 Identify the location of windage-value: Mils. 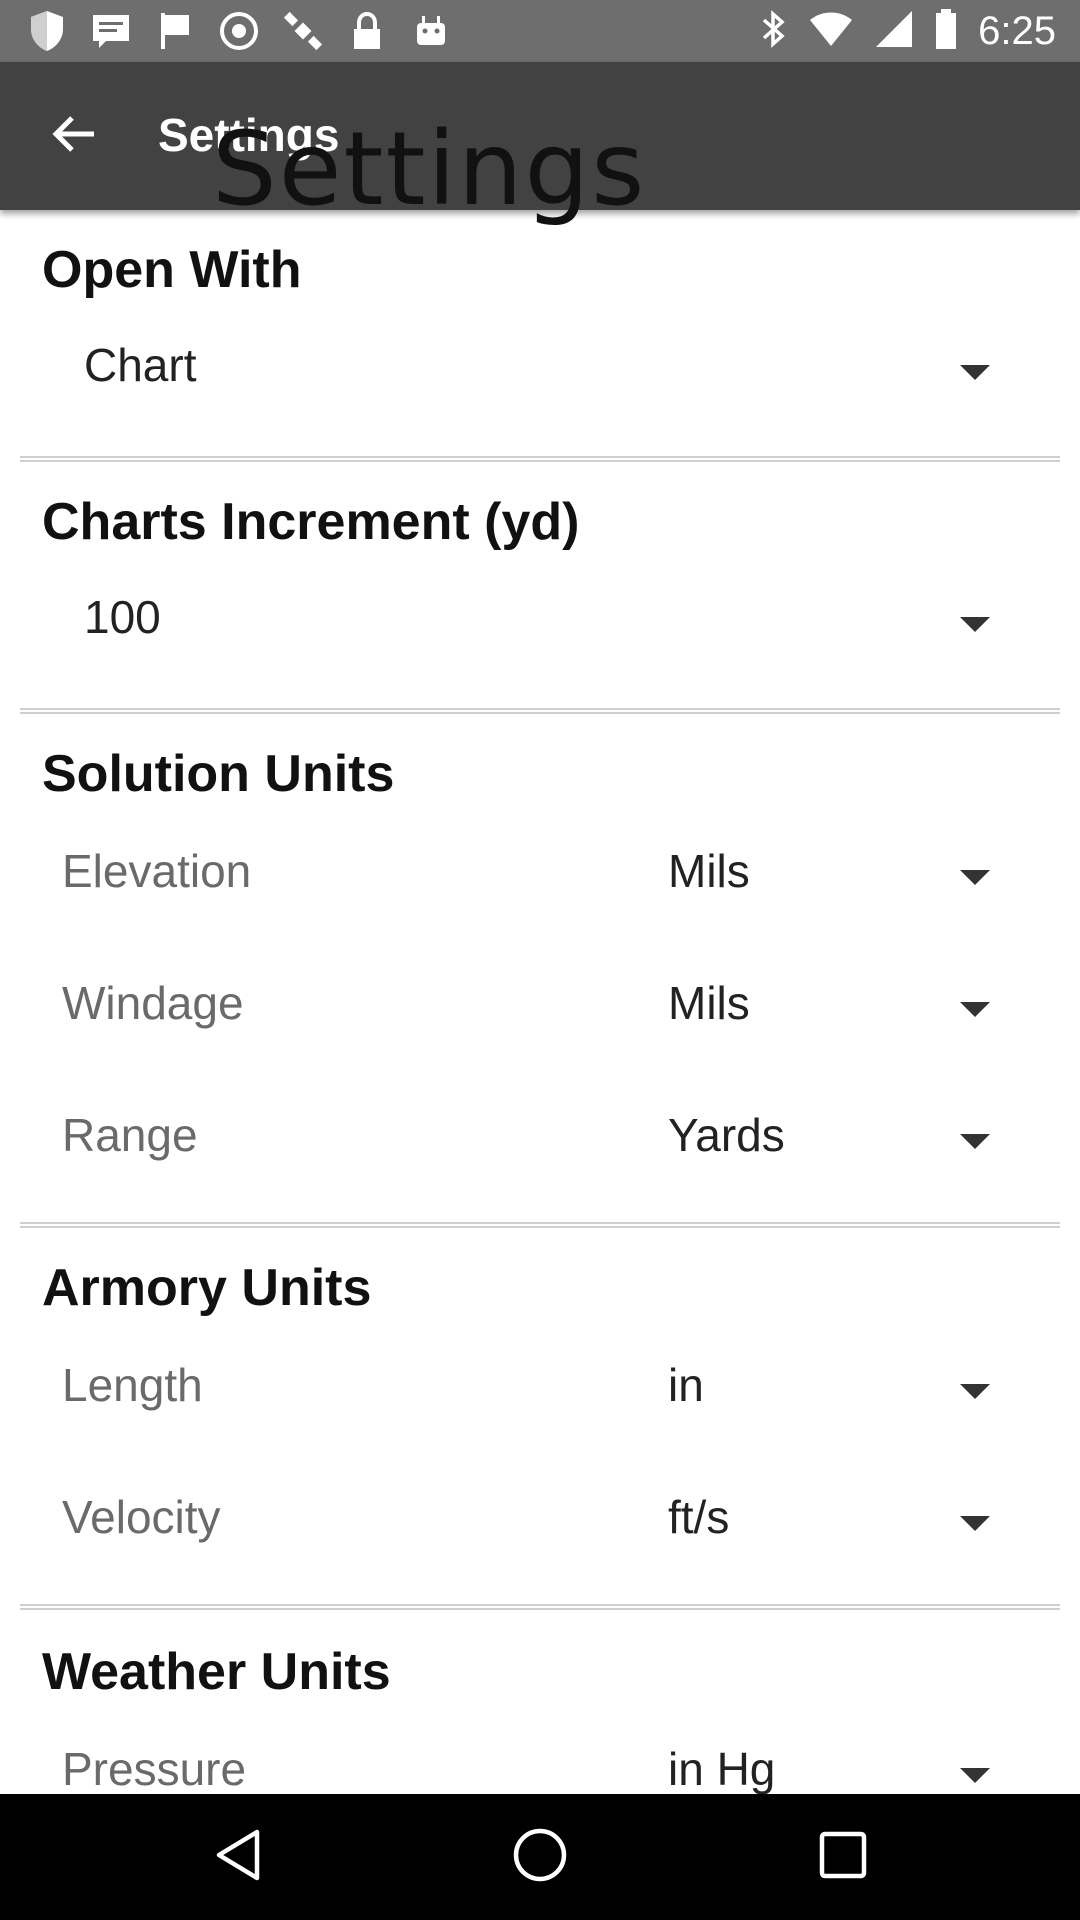
(709, 1003).